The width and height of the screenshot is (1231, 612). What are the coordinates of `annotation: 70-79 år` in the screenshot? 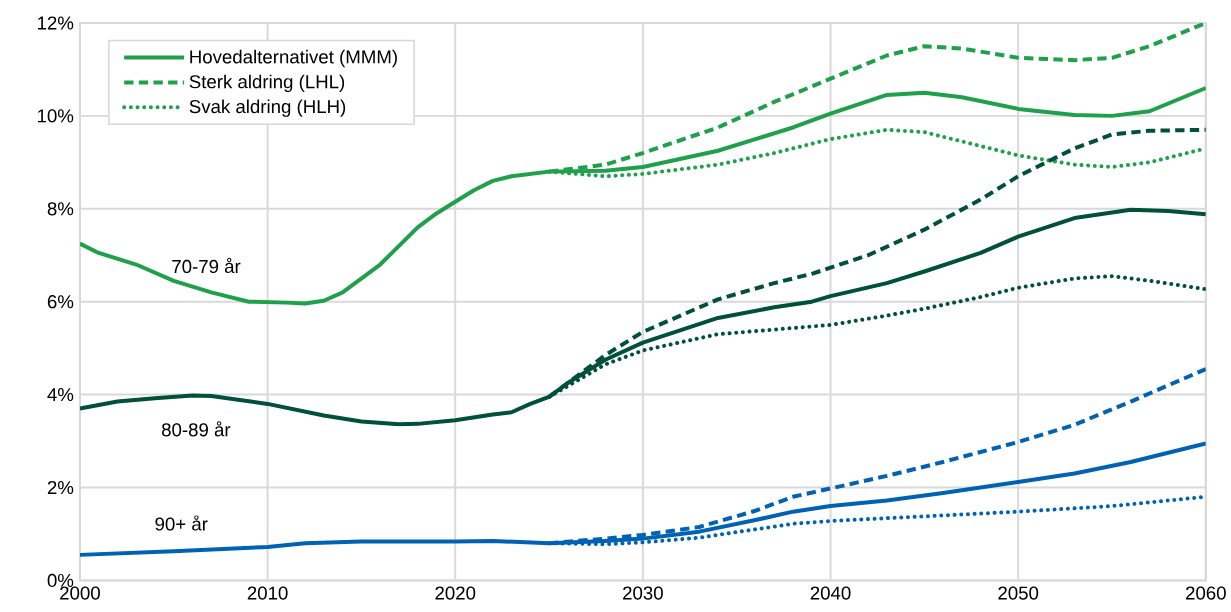 It's located at (206, 265).